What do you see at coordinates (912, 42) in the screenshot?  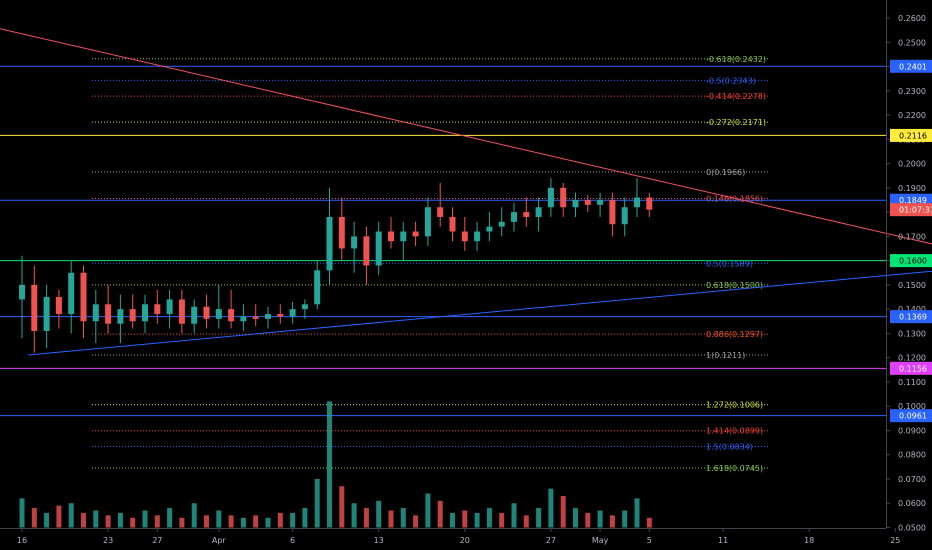 I see `price-tick-label: 0.2500` at bounding box center [912, 42].